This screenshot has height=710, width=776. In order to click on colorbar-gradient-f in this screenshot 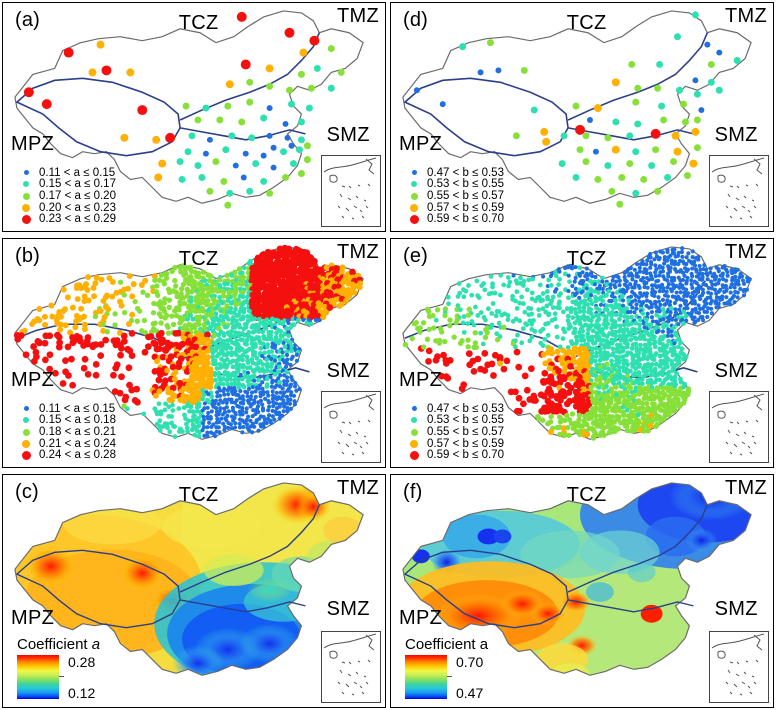, I will do `click(426, 677)`.